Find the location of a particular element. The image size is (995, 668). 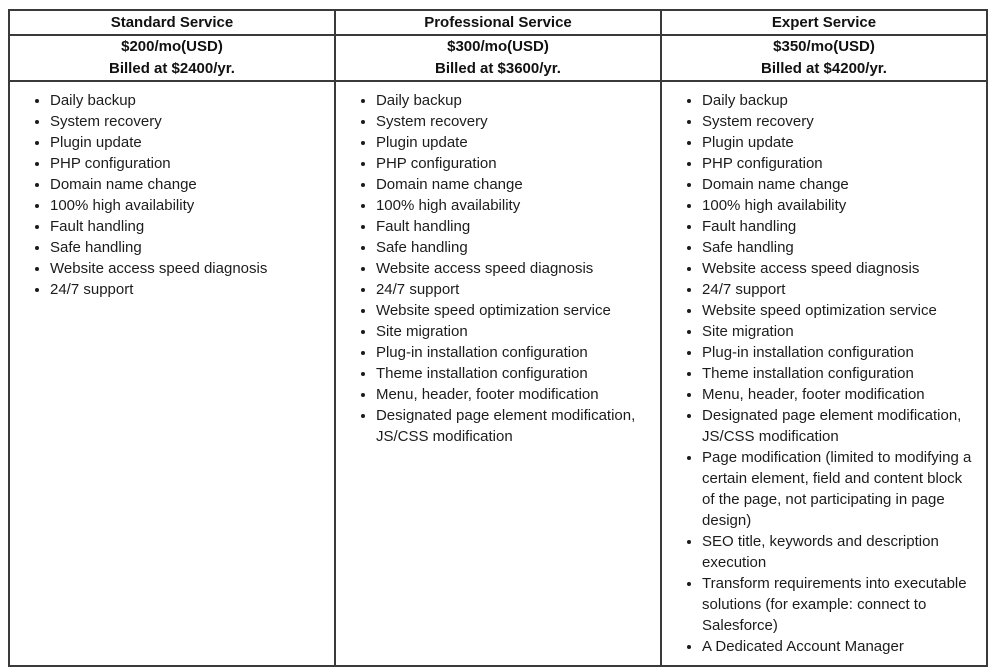

plan-price-expert: $350/mo(USD) Billed at $4200/yr. is located at coordinates (824, 58).